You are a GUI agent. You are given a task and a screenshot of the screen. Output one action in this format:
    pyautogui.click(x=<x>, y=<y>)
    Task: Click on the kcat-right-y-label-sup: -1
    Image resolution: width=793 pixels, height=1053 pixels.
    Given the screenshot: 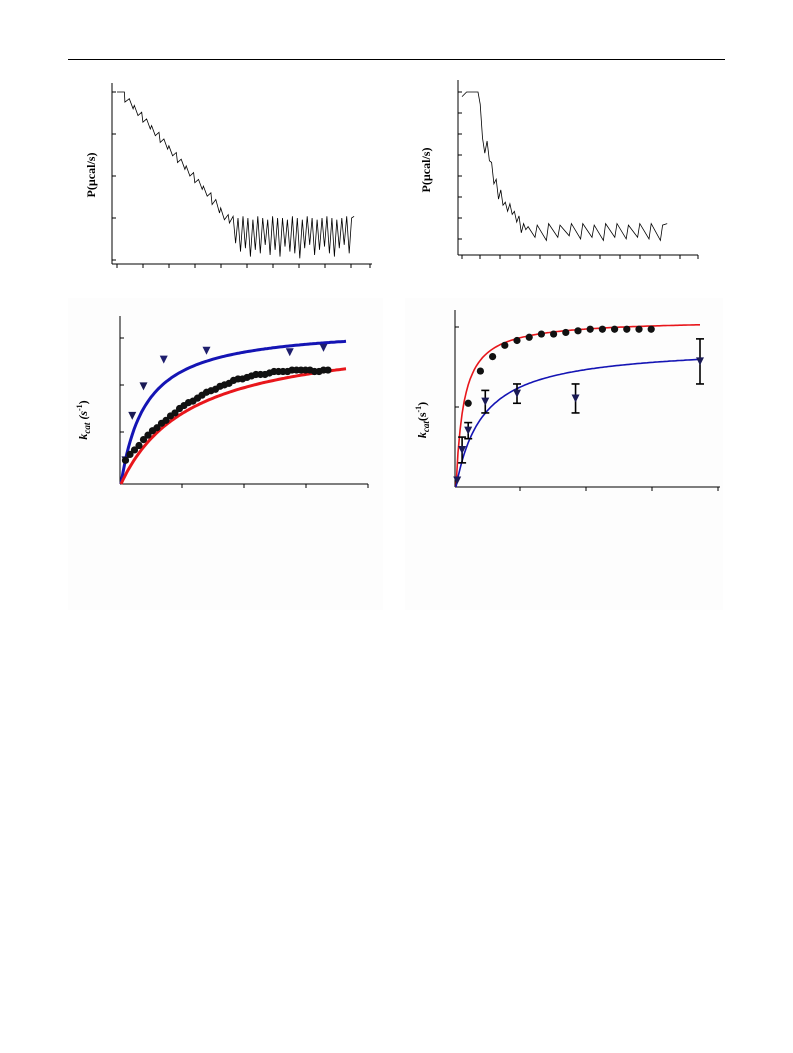 What is the action you would take?
    pyautogui.click(x=418, y=409)
    